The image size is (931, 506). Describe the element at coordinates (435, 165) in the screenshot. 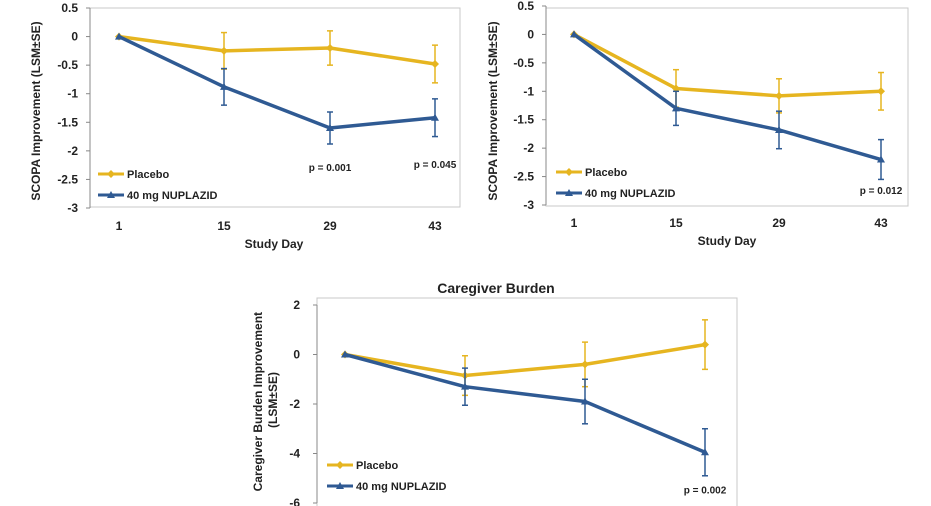

I see `p-value-annotation: p = 0.045` at that location.